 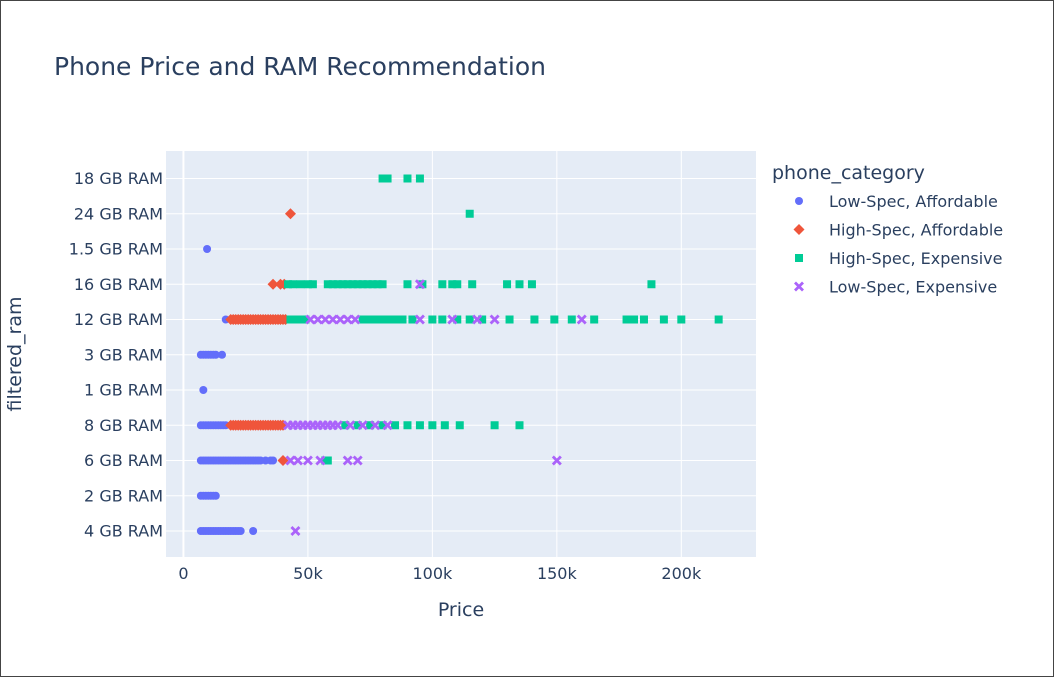 What do you see at coordinates (916, 230) in the screenshot?
I see `legend-item-label: High-Spec, Affordable` at bounding box center [916, 230].